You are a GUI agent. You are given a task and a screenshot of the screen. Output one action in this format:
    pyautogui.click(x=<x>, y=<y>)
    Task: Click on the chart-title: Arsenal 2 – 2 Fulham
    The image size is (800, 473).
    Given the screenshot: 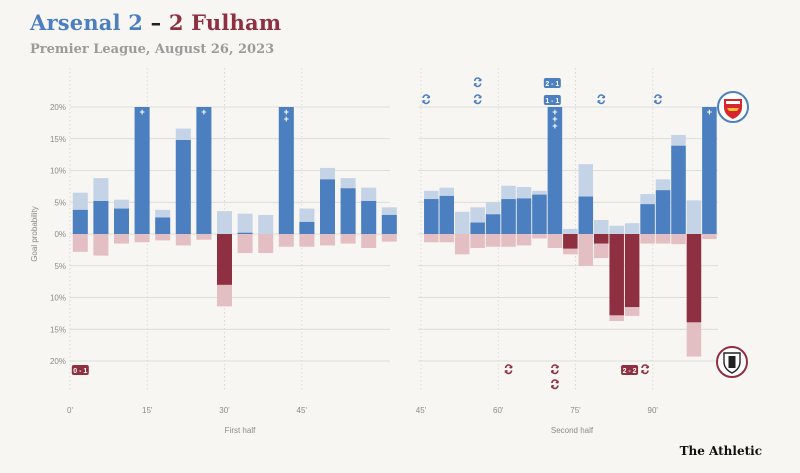 What is the action you would take?
    pyautogui.click(x=155, y=22)
    